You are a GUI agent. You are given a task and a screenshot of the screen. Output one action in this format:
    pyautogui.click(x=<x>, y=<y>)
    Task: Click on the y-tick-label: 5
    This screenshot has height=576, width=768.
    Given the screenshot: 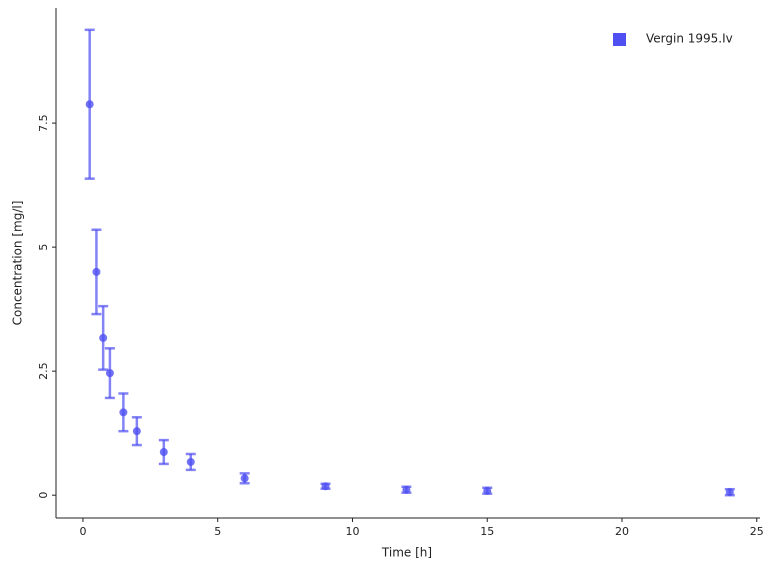 What is the action you would take?
    pyautogui.click(x=43, y=247)
    